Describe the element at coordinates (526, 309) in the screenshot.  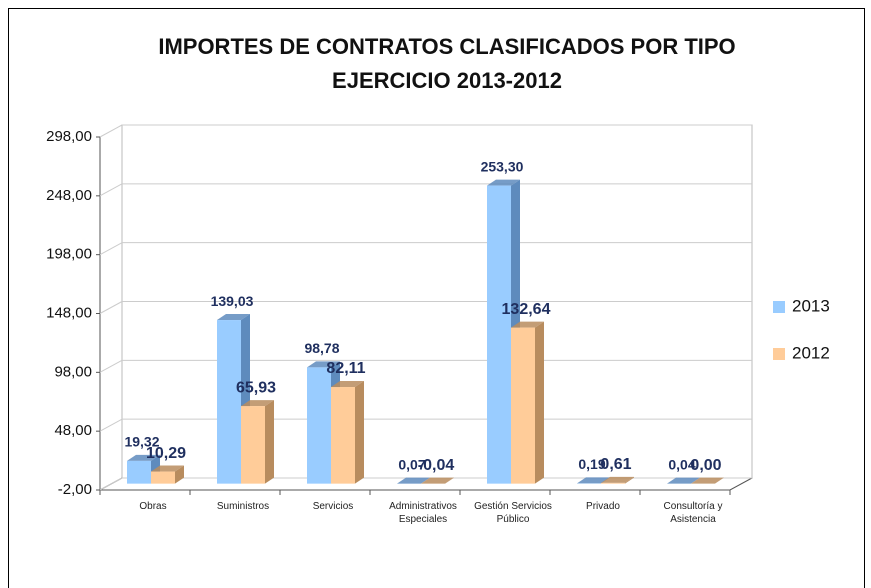
I see `value-label: 132,64` at that location.